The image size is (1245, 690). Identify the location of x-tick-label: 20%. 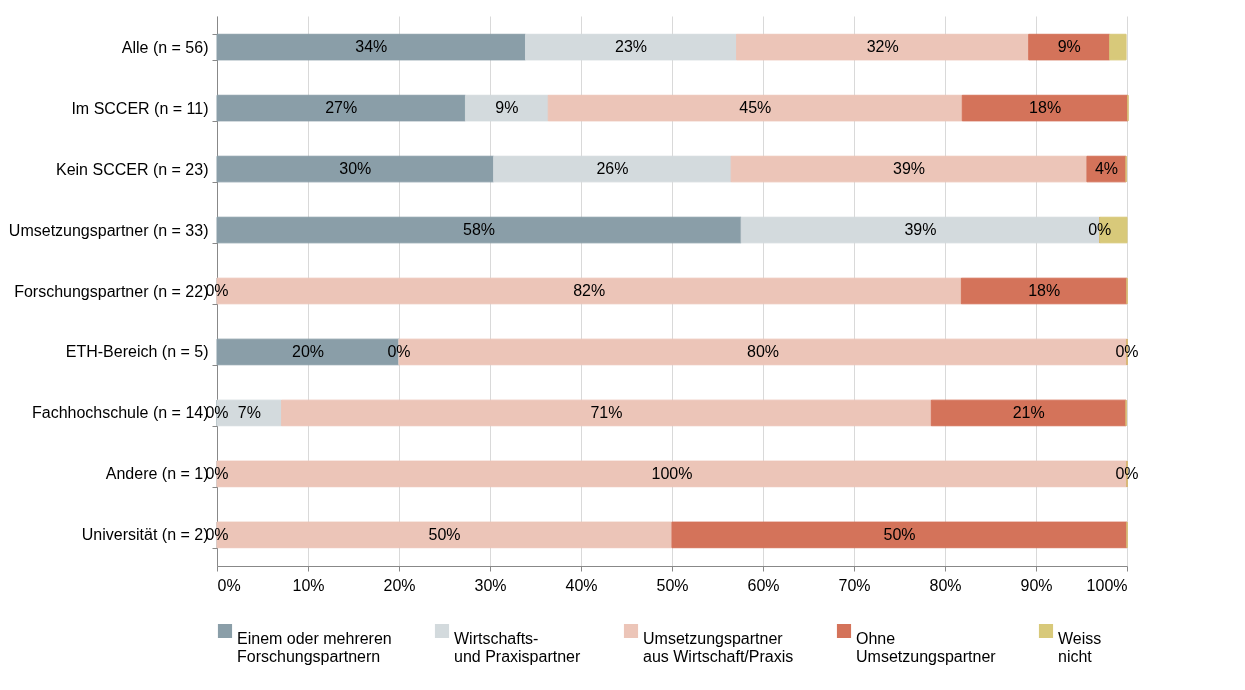
(399, 585).